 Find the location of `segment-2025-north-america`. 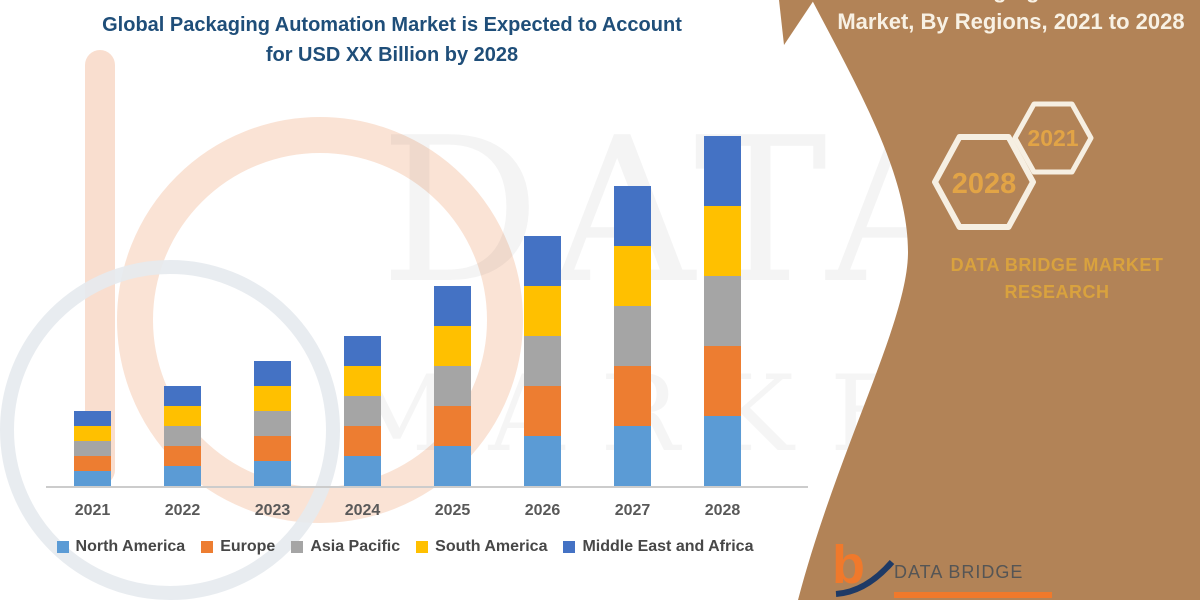

segment-2025-north-america is located at coordinates (452, 466).